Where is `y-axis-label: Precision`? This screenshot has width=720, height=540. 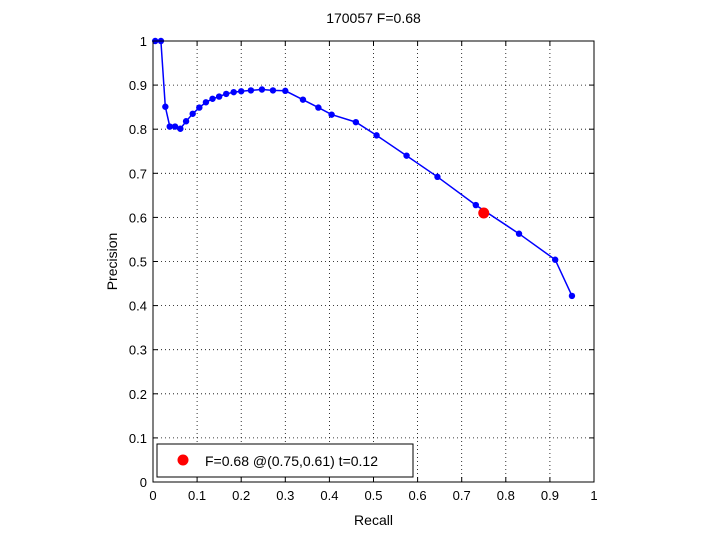
y-axis-label: Precision is located at coordinates (112, 262).